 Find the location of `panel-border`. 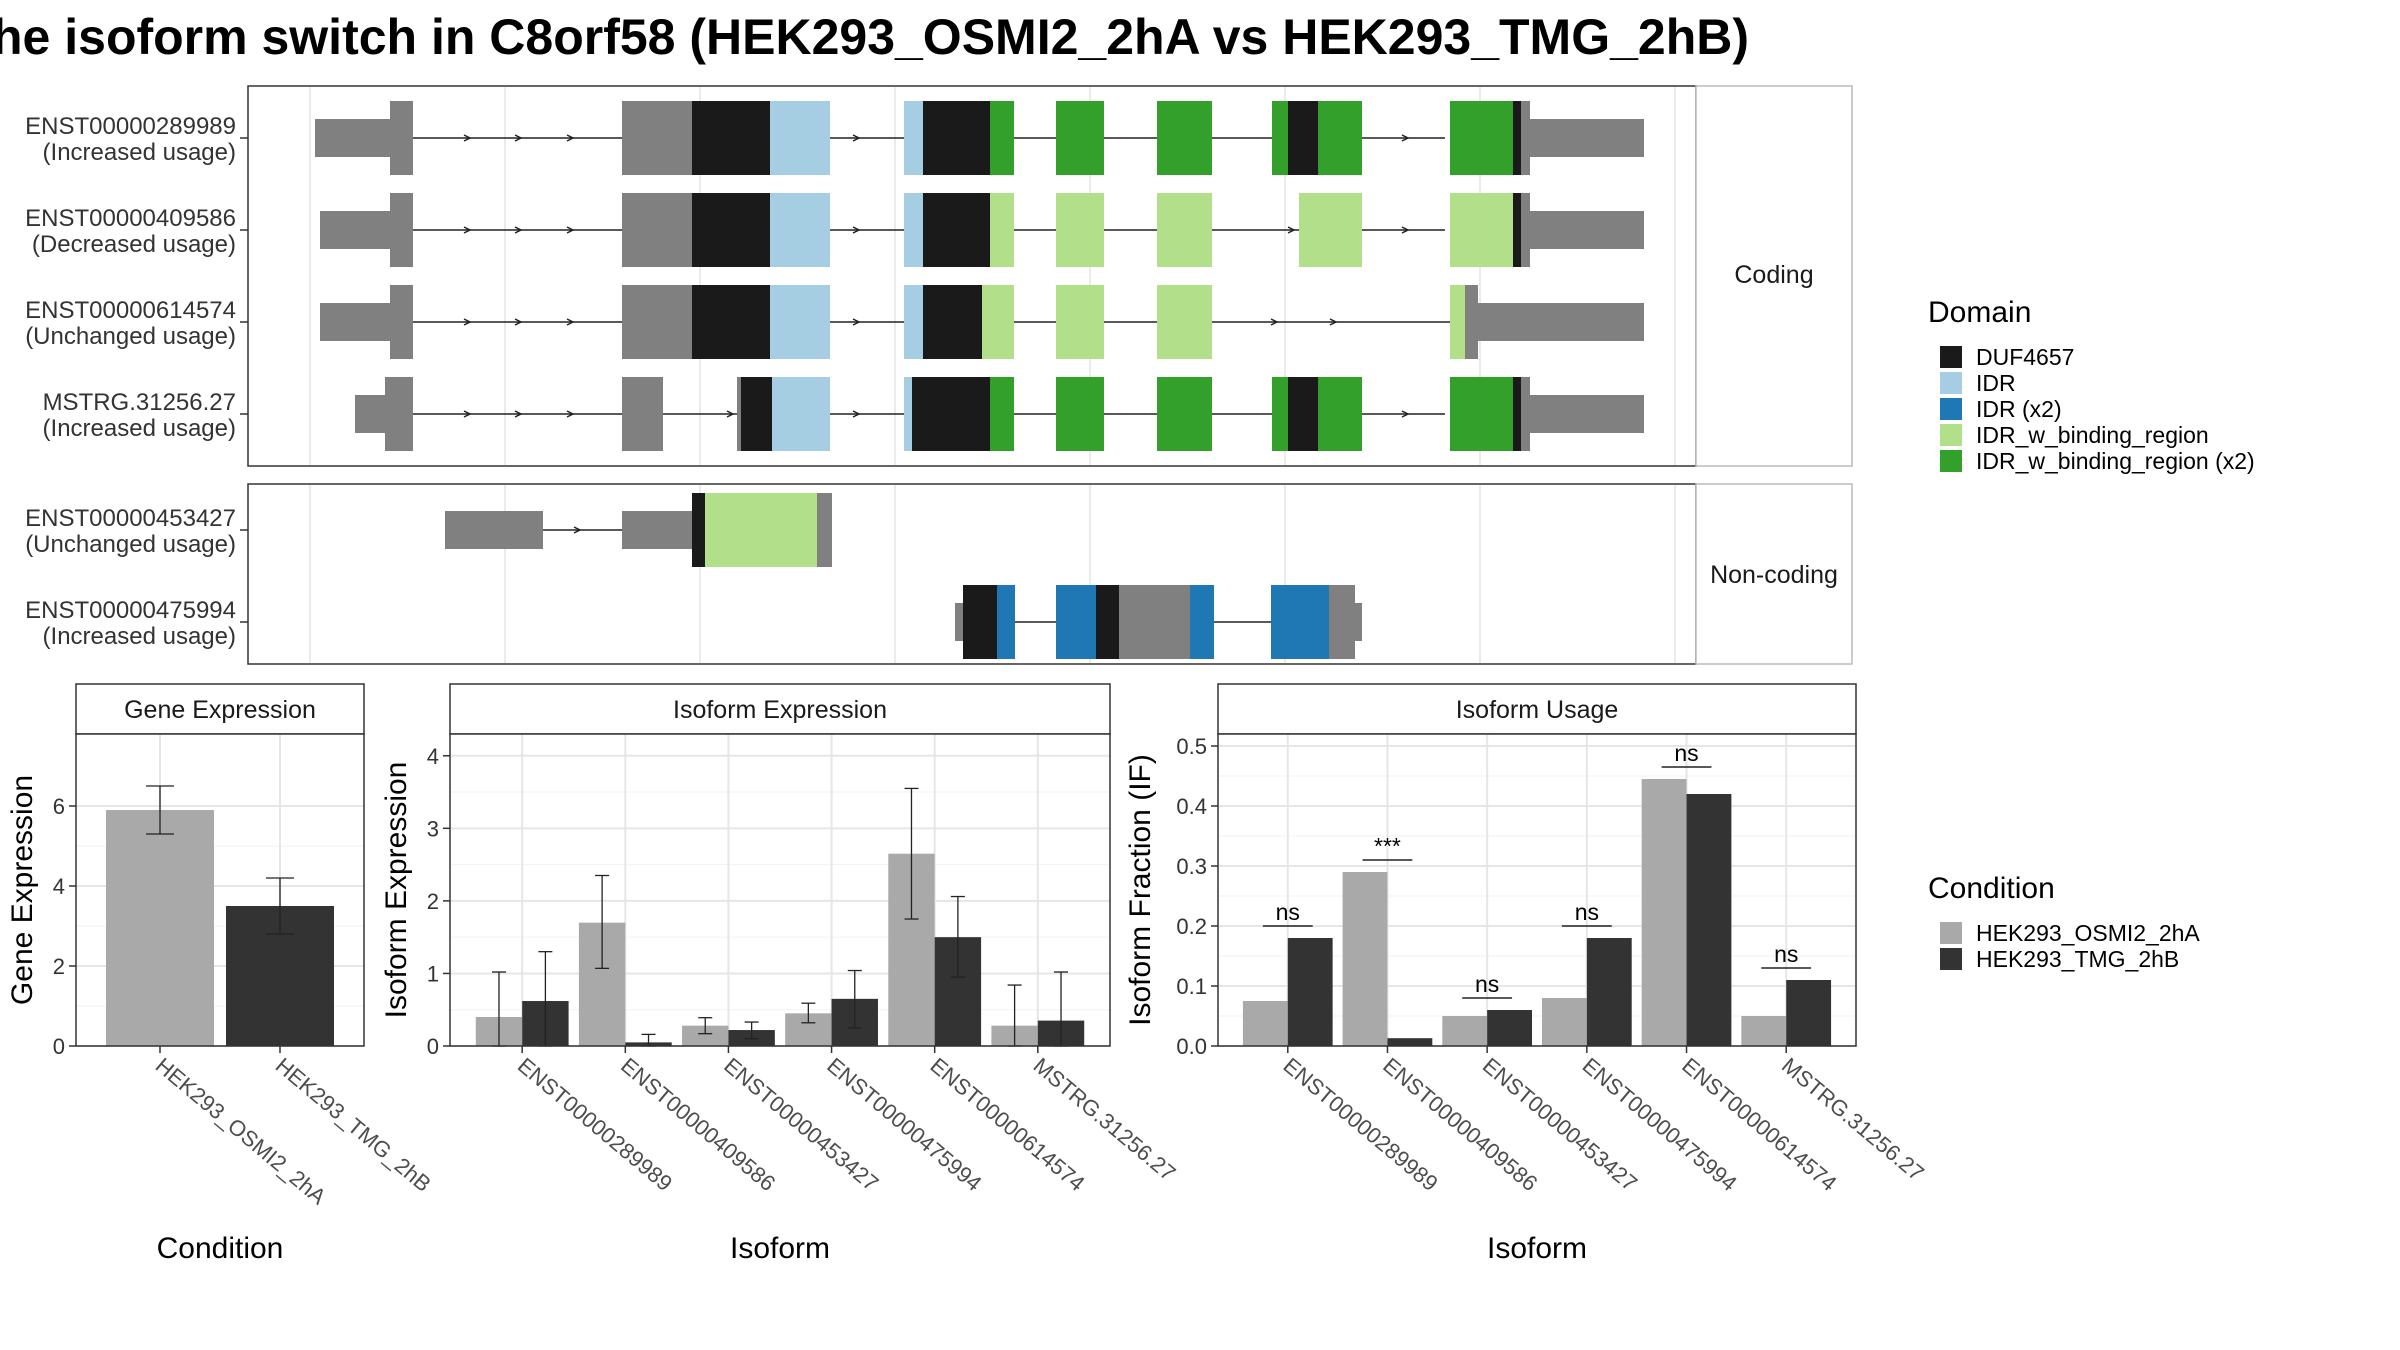

panel-border is located at coordinates (1537, 890).